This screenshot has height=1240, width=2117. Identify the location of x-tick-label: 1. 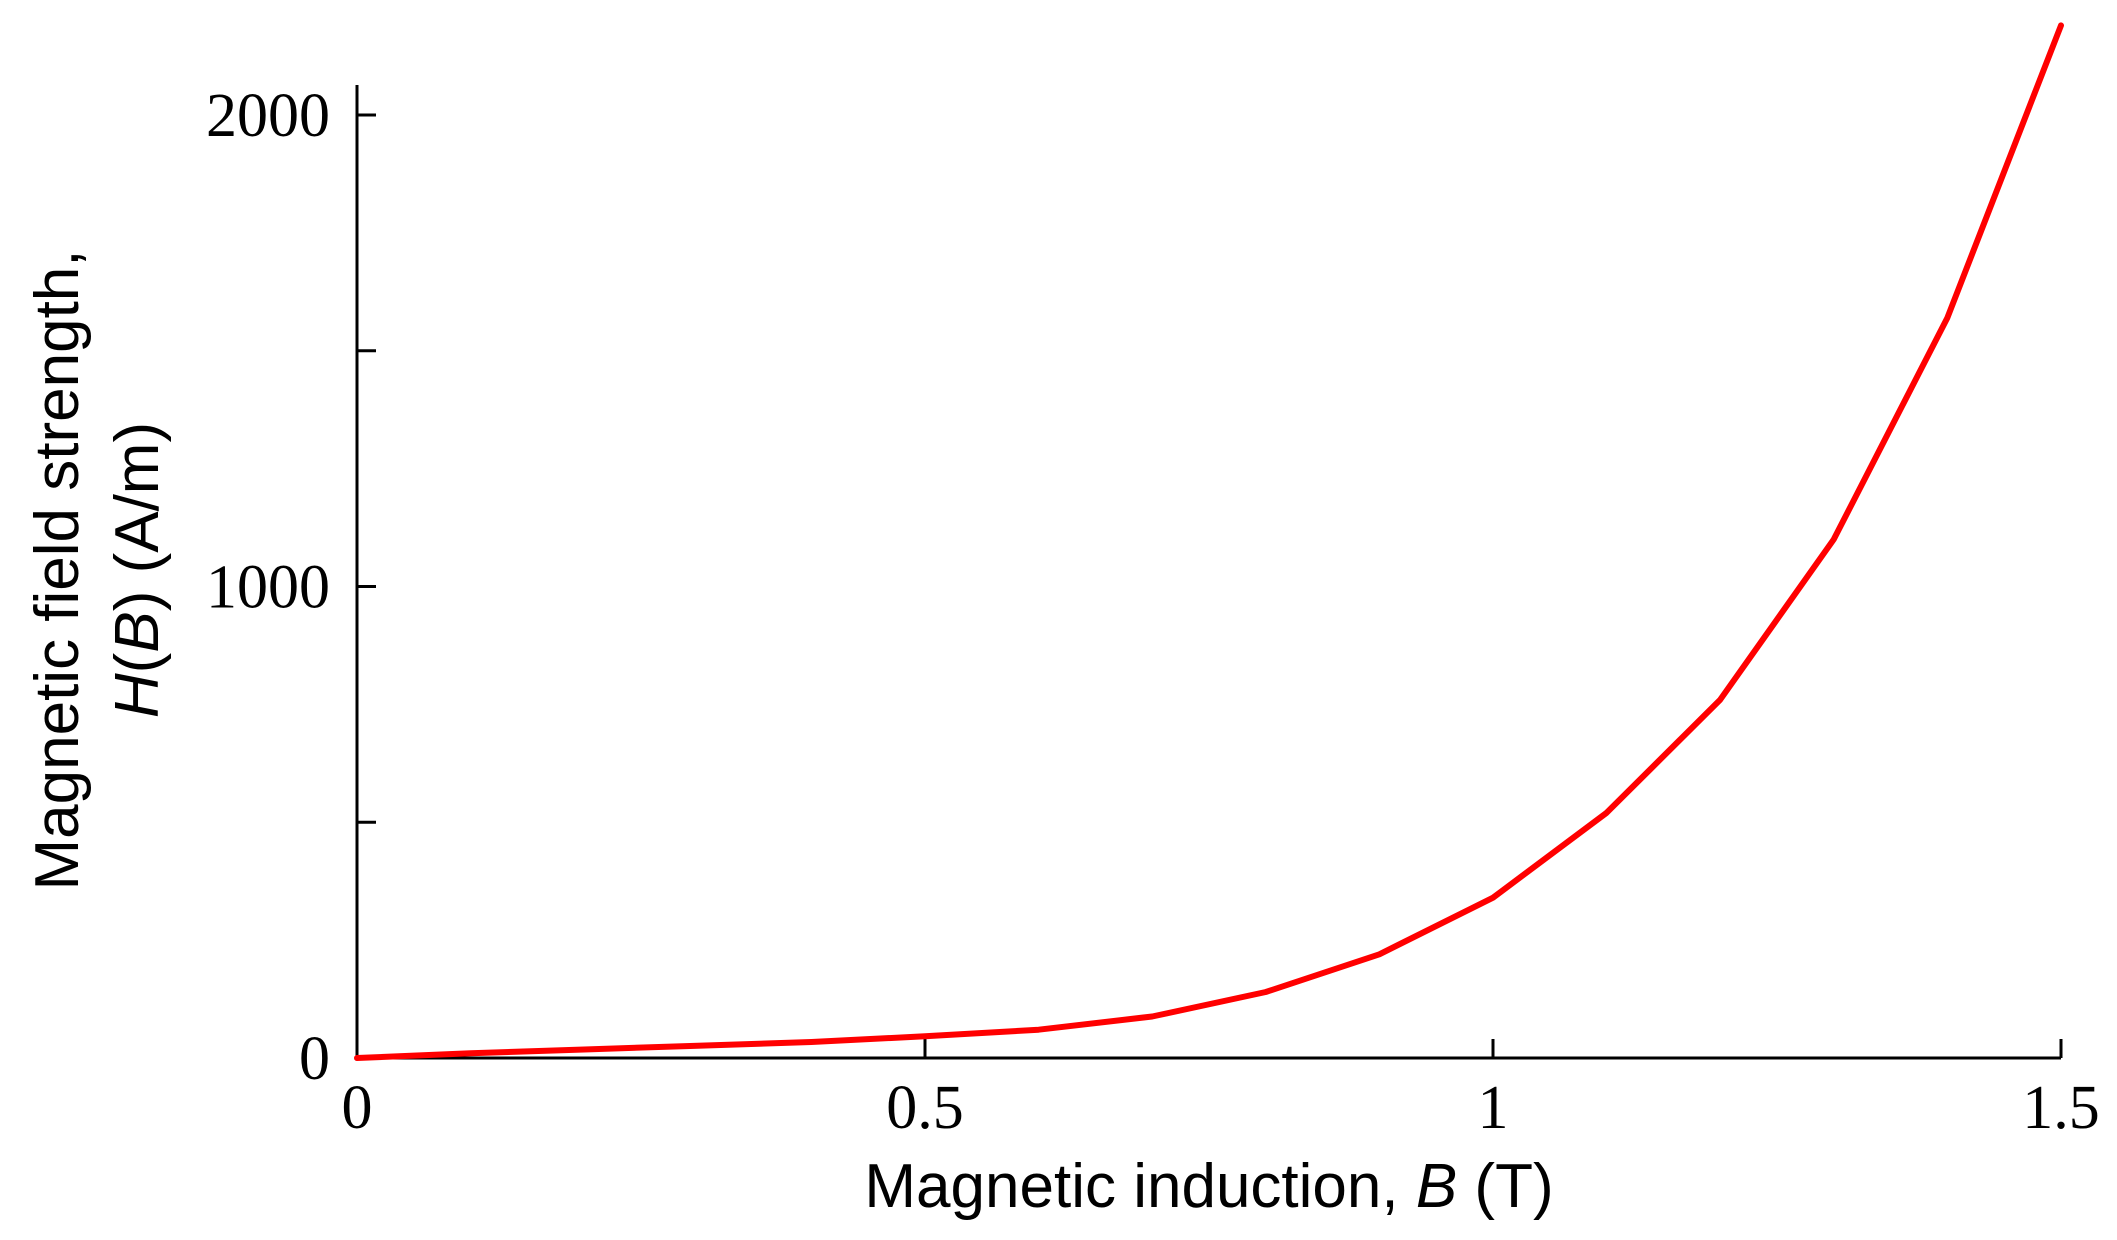
(1493, 1108).